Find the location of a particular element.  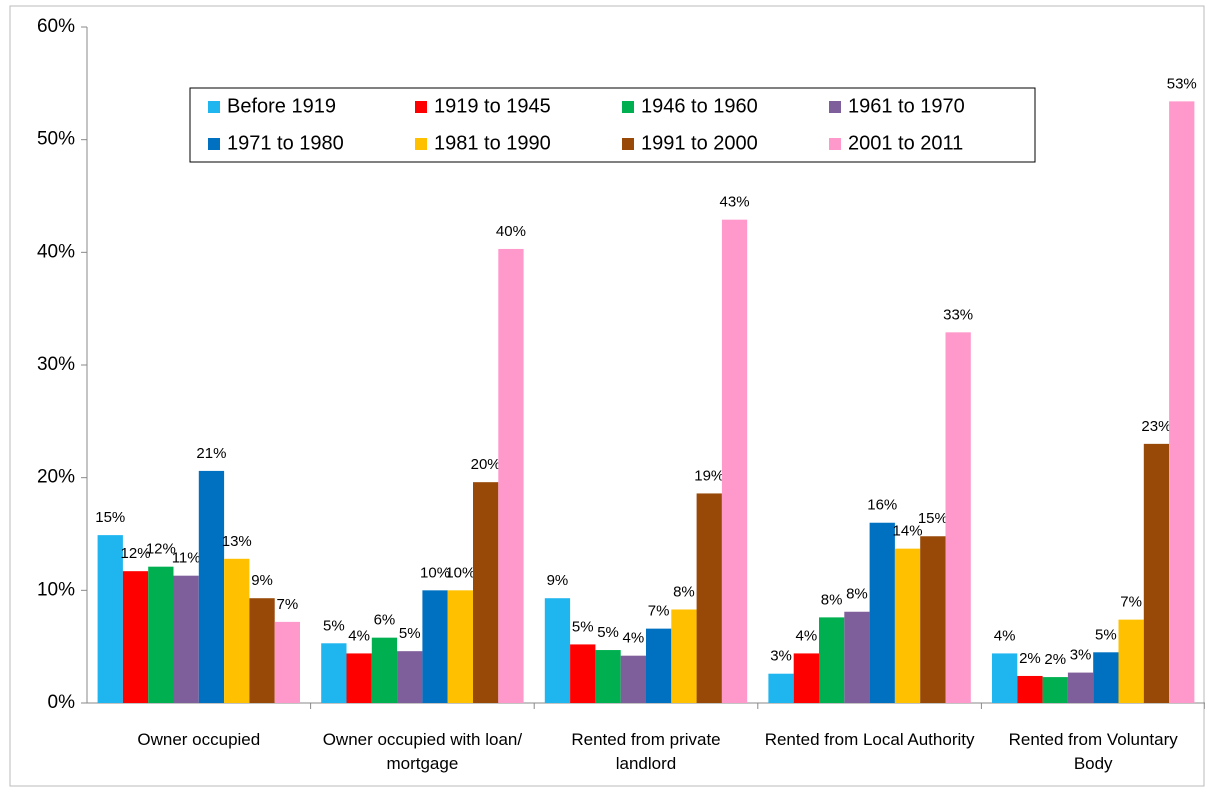

legend-label: 2001 to 2011 is located at coordinates (905, 143).